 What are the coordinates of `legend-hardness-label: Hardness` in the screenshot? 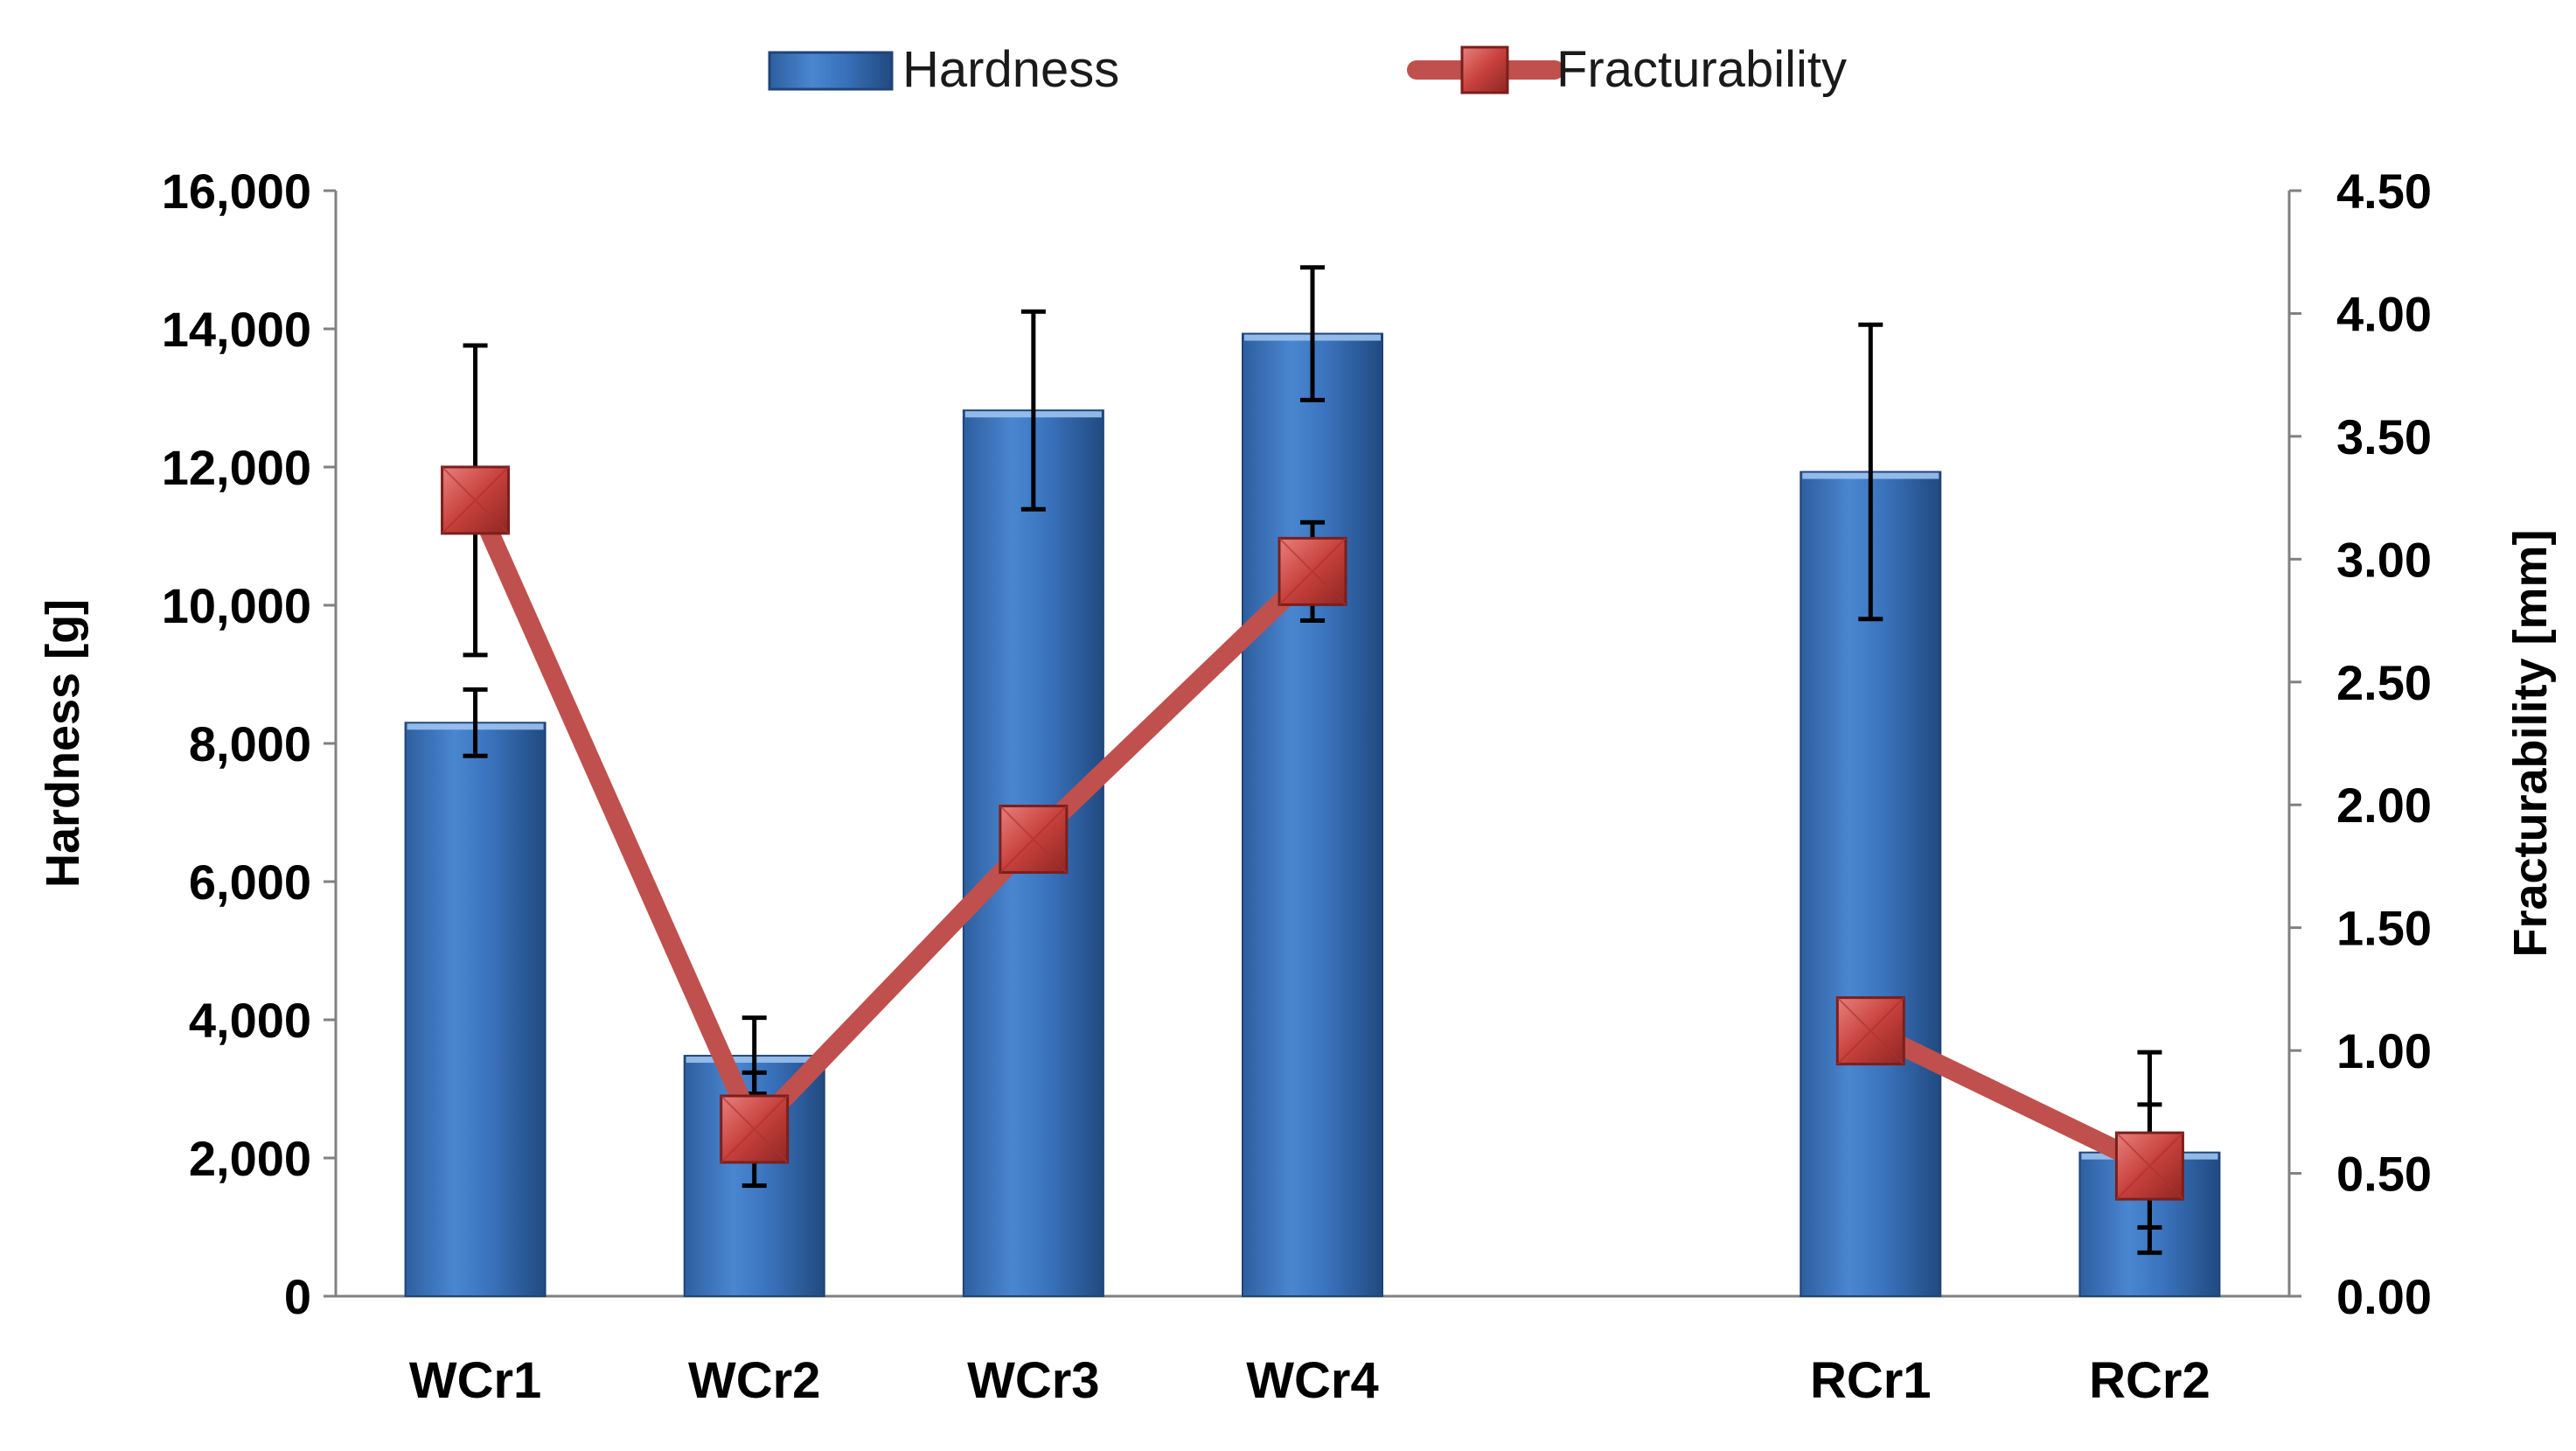 It's located at (1010, 69).